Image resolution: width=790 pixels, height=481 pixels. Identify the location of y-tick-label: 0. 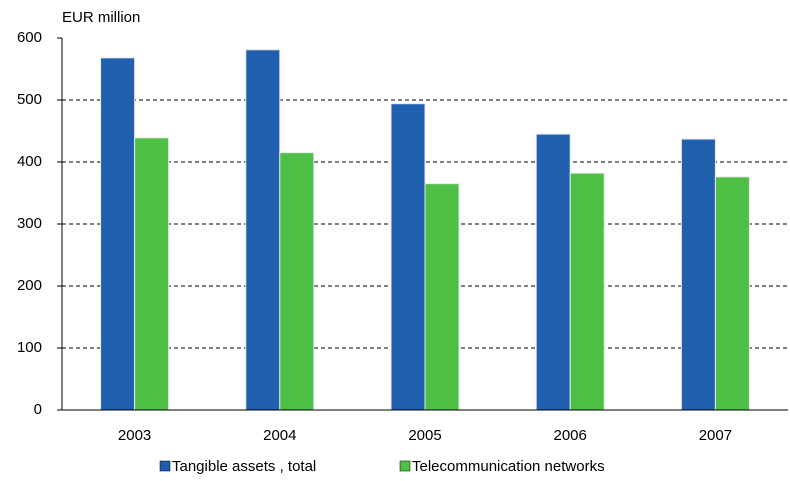
(38, 409).